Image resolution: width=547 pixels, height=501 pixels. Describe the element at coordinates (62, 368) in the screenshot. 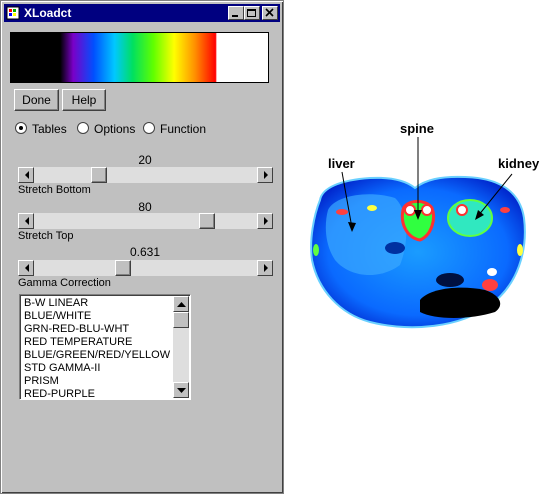

I see `list-item: STD GAMMA-II` at that location.